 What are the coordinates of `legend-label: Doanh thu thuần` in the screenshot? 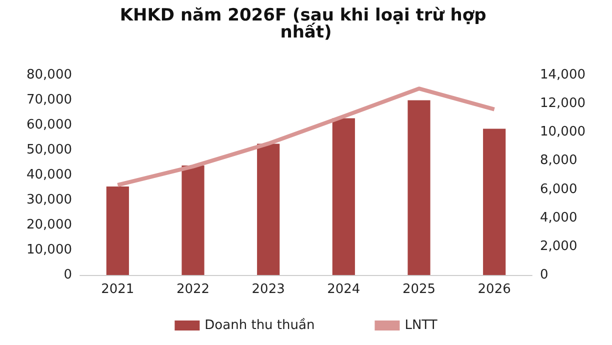 It's located at (259, 325).